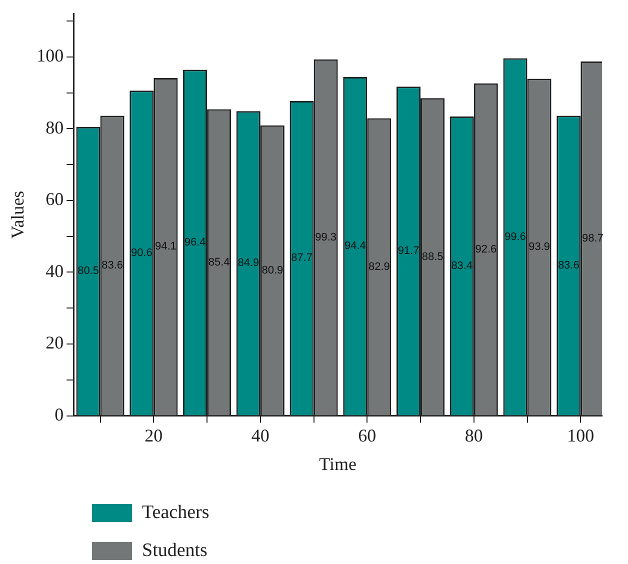  What do you see at coordinates (301, 258) in the screenshot?
I see `data-label: 87.7` at bounding box center [301, 258].